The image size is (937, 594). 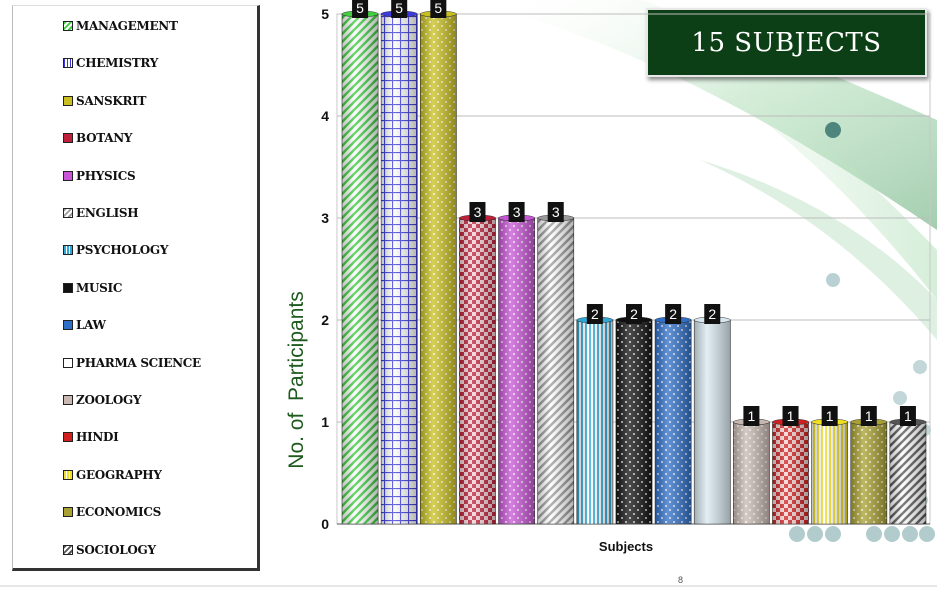 I want to click on legend-item: ECONOMICS, so click(x=112, y=512).